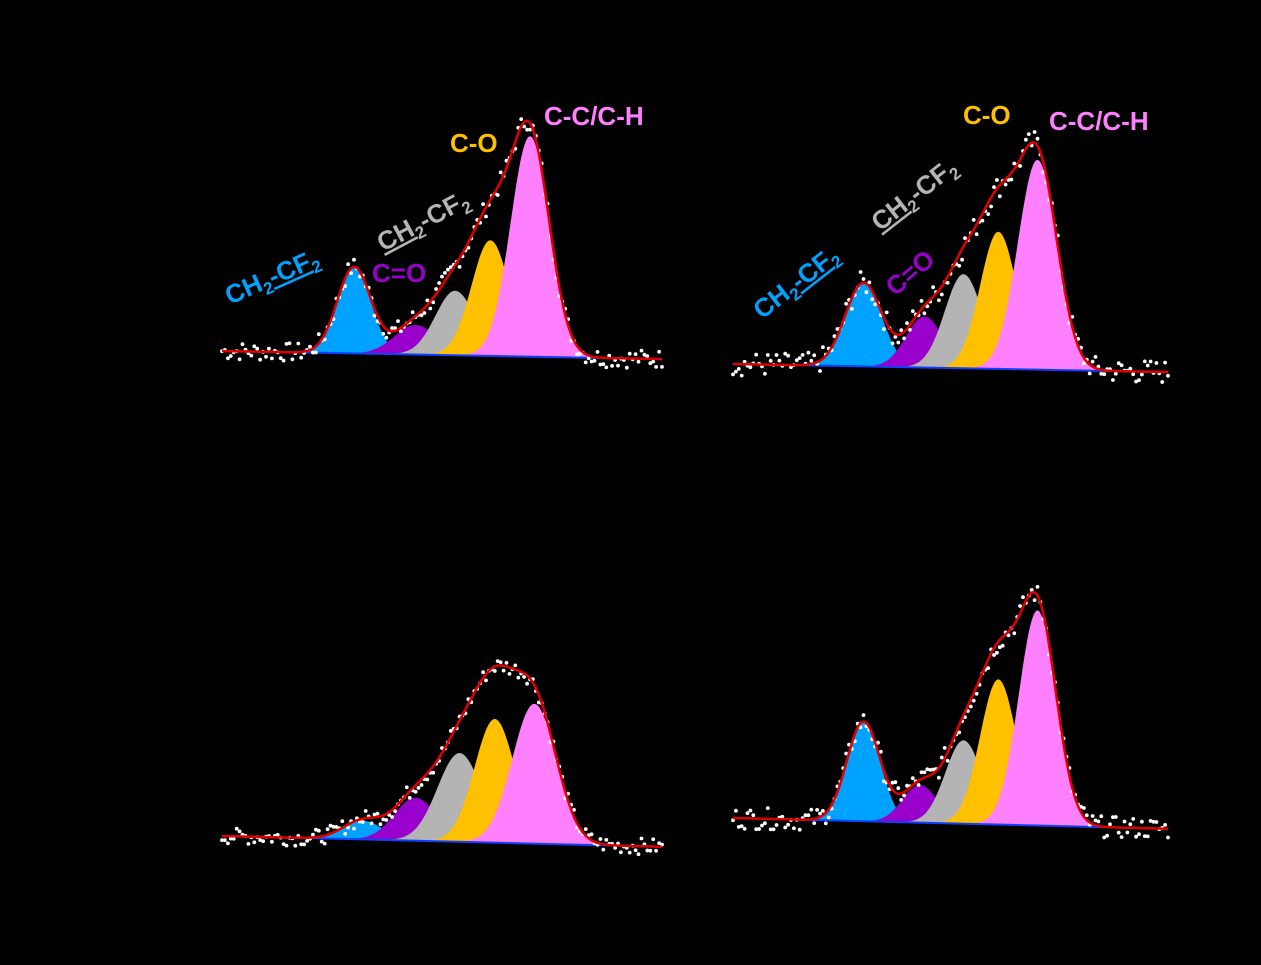  I want to click on label-co-double: C=O, so click(399, 273).